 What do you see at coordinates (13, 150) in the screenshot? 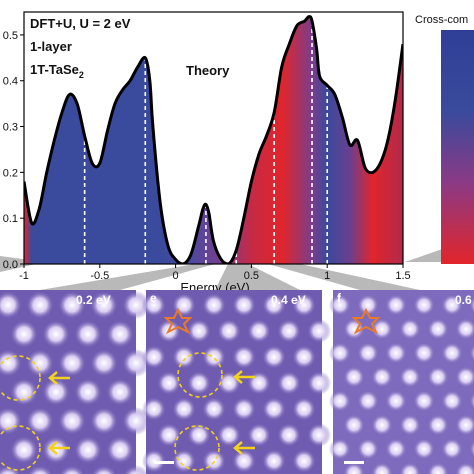
I see `y-axis: 0.0 0.1 0.2 0.3 0.4 0.5` at bounding box center [13, 150].